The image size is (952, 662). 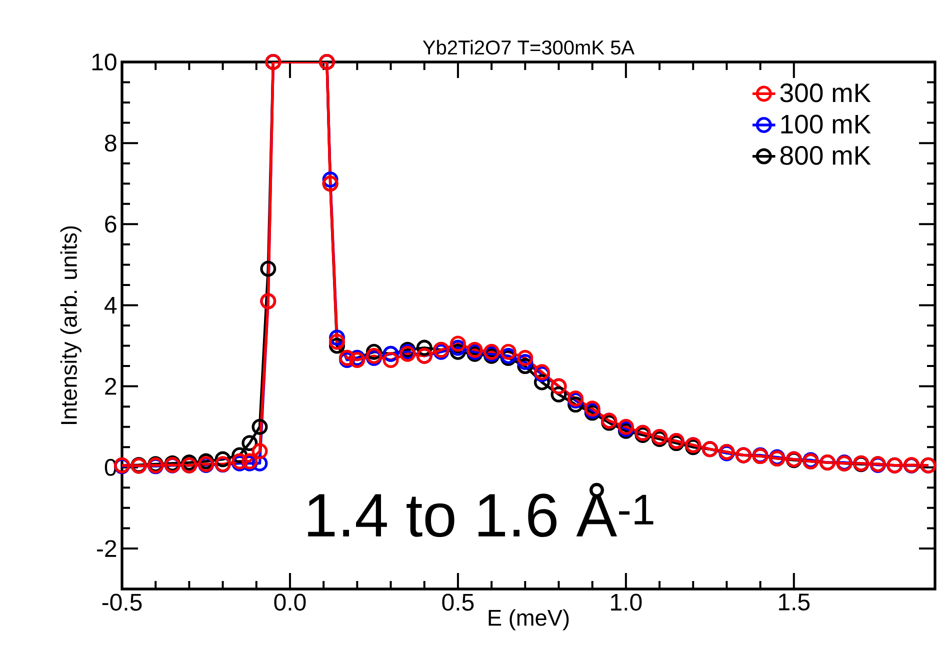 What do you see at coordinates (104, 61) in the screenshot?
I see `y-tick-label: 10` at bounding box center [104, 61].